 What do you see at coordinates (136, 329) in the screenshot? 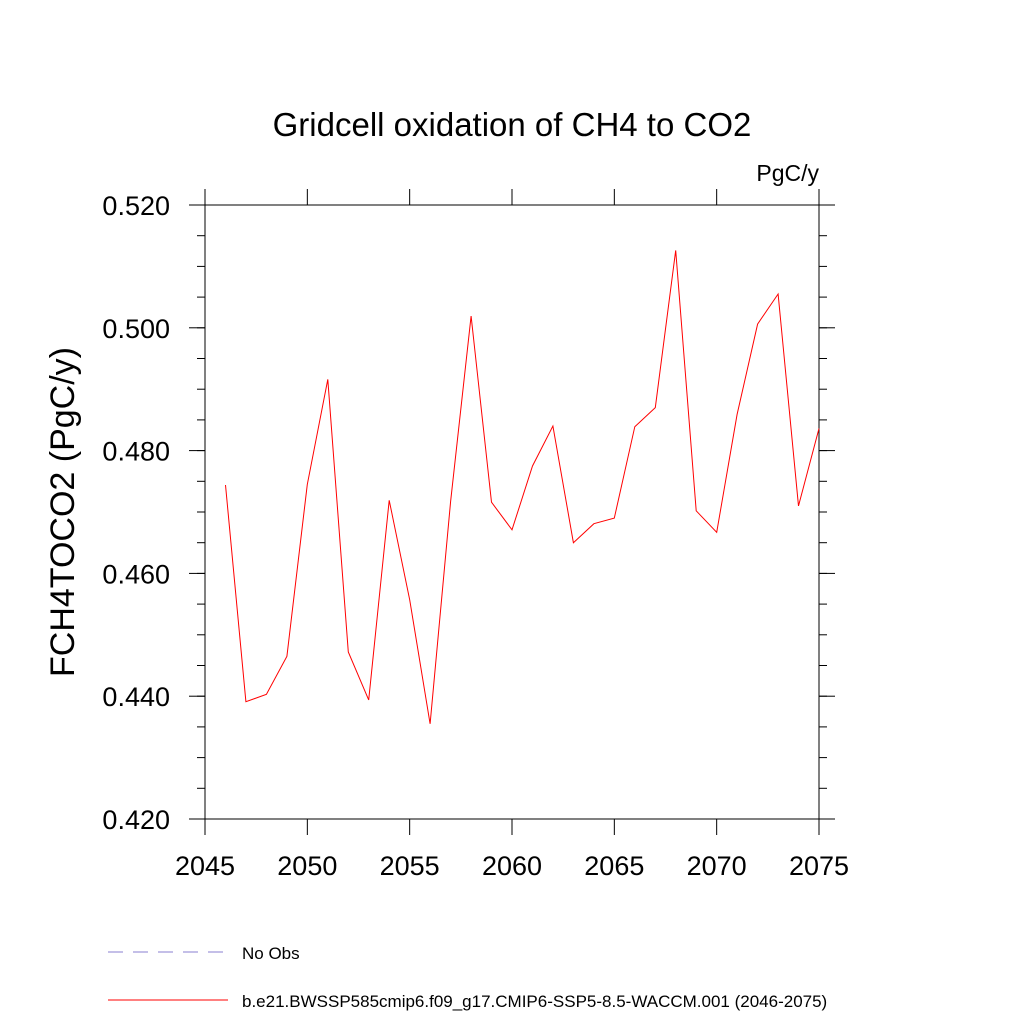
I see `y-tick-label: 0.500` at bounding box center [136, 329].